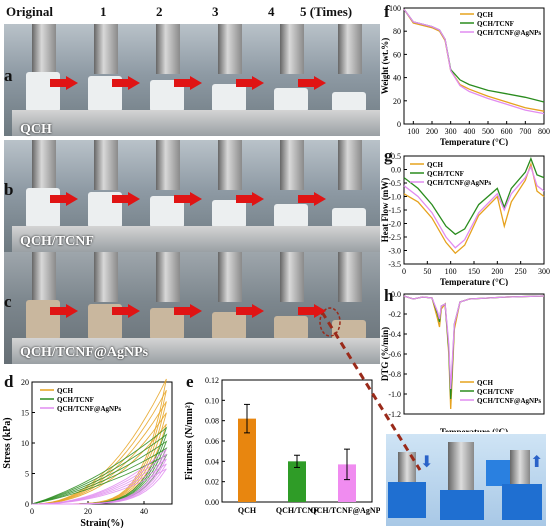 The height and width of the screenshot is (528, 550). What do you see at coordinates (474, 271) in the screenshot?
I see `x-tick-label: 150` at bounding box center [474, 271].